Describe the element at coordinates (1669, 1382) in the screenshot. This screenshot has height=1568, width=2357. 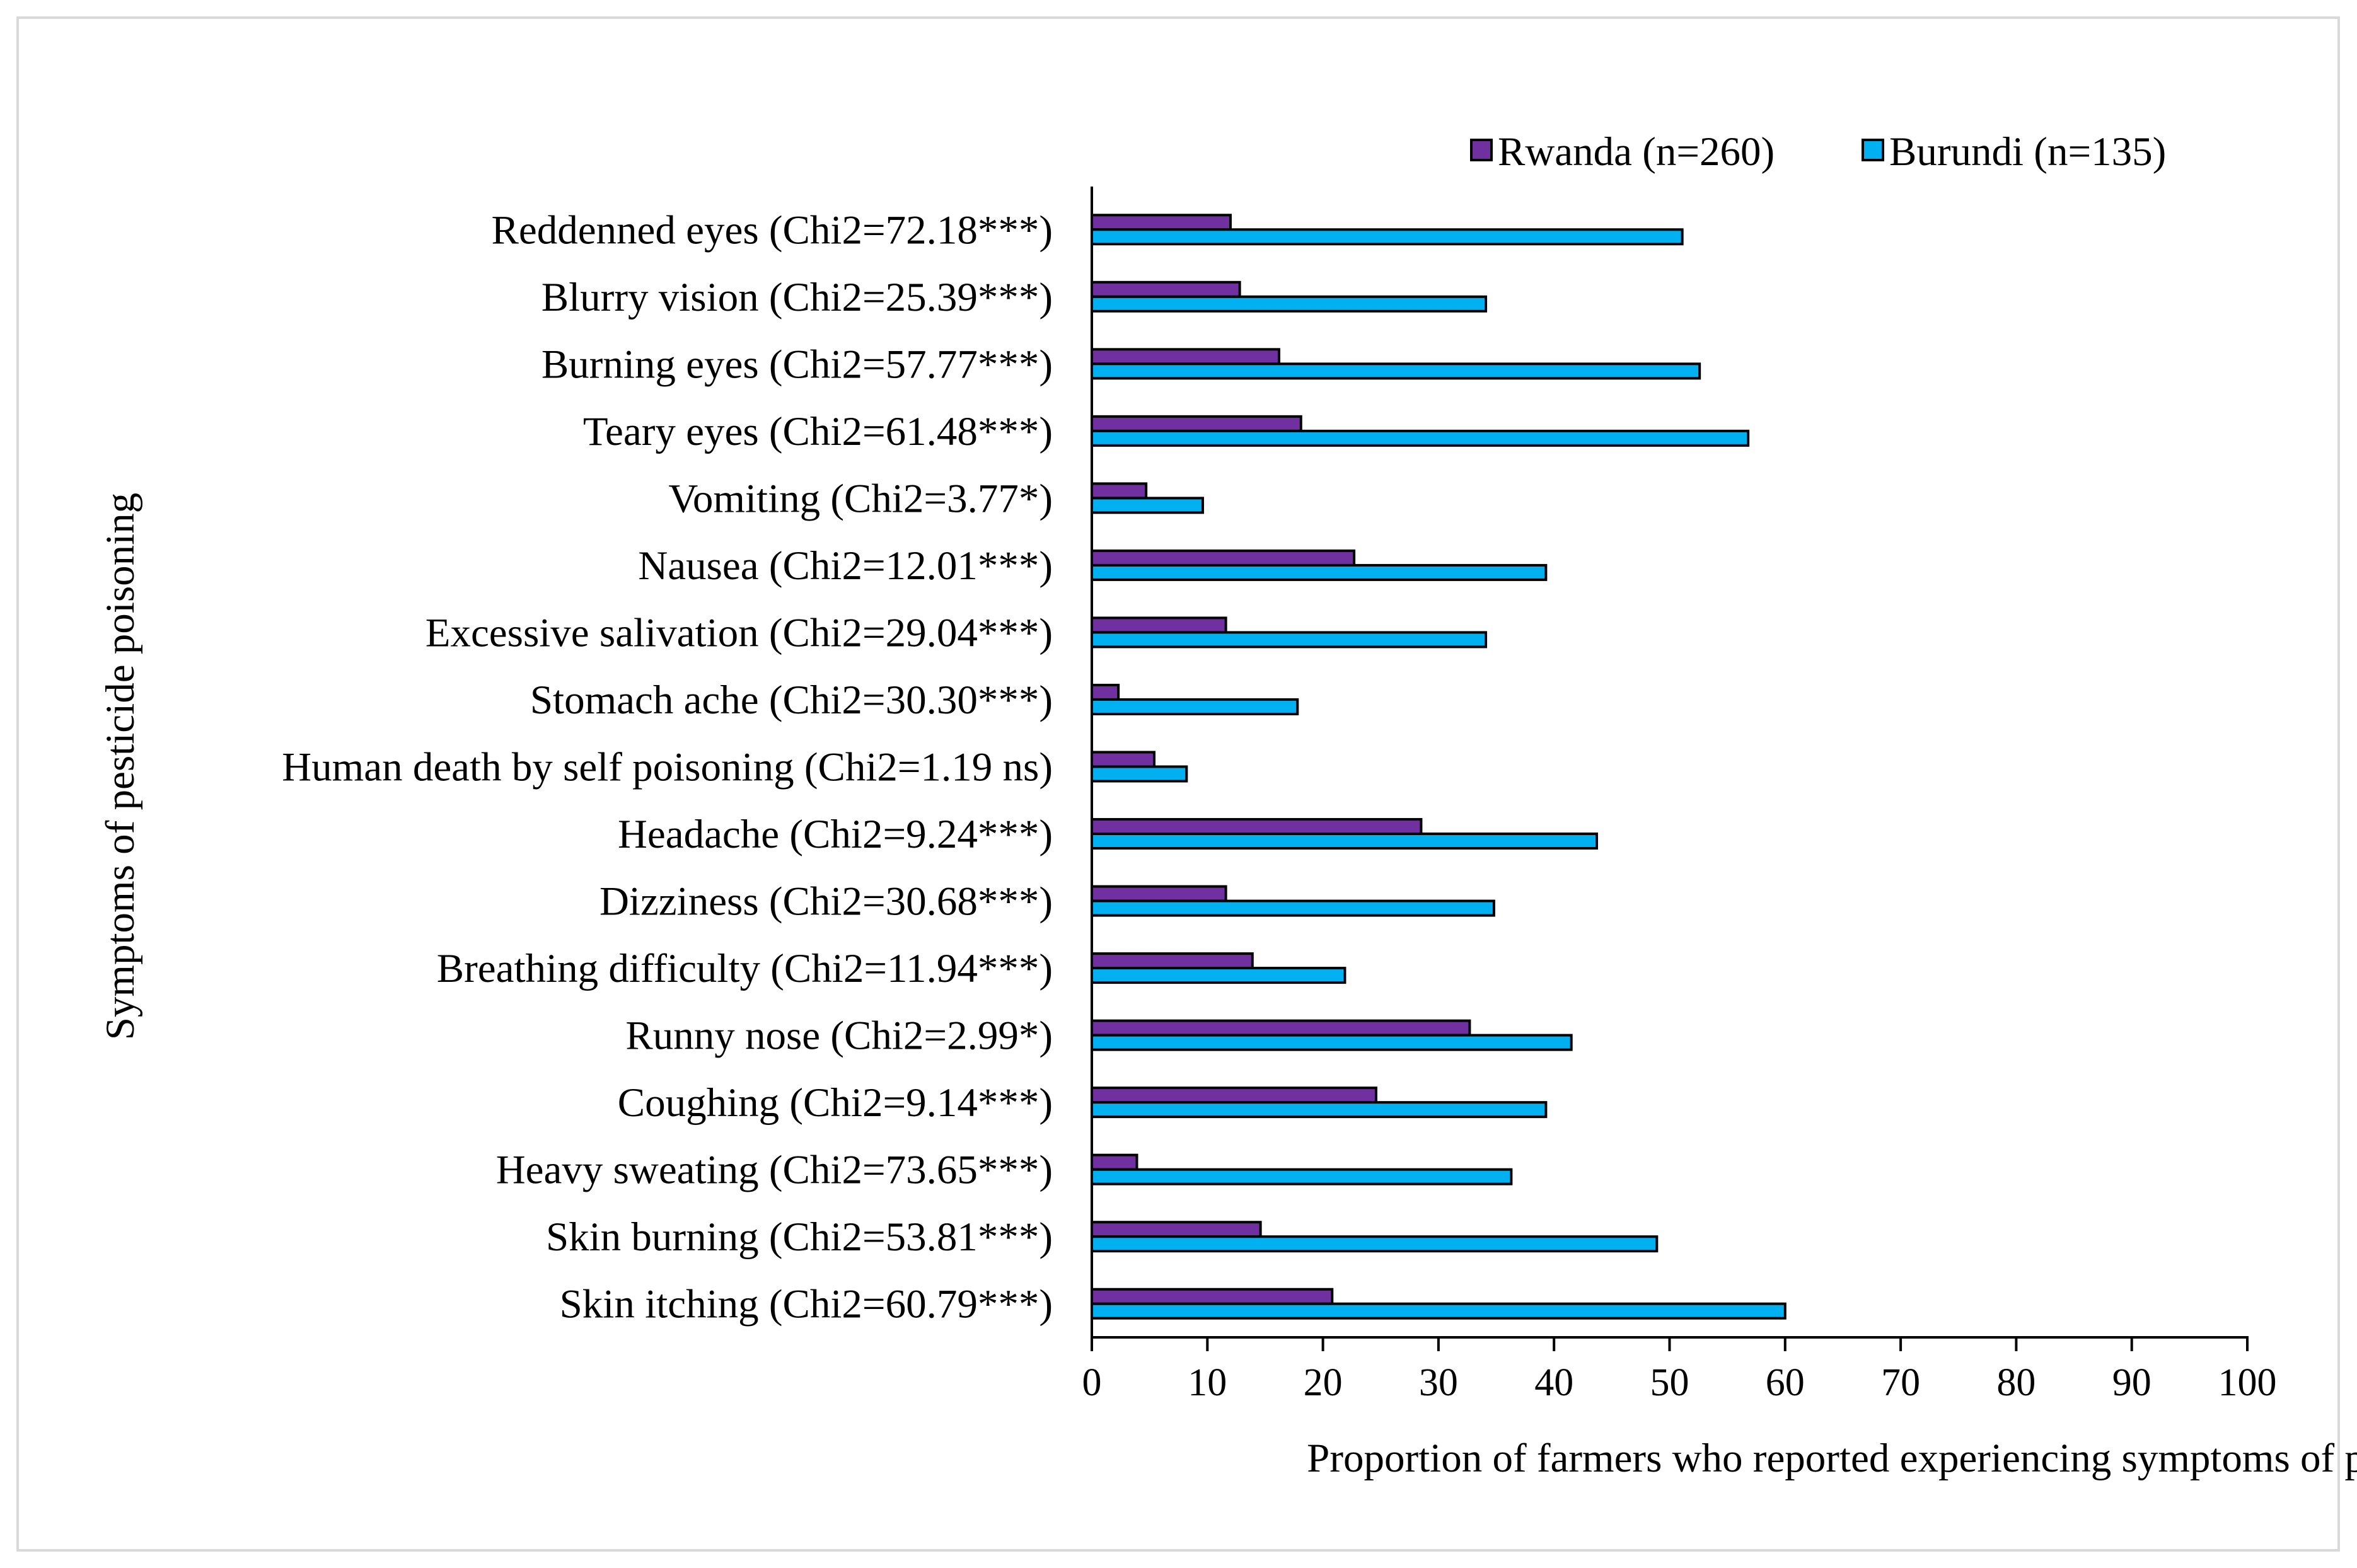
I see `x-tick-label: 50` at that location.